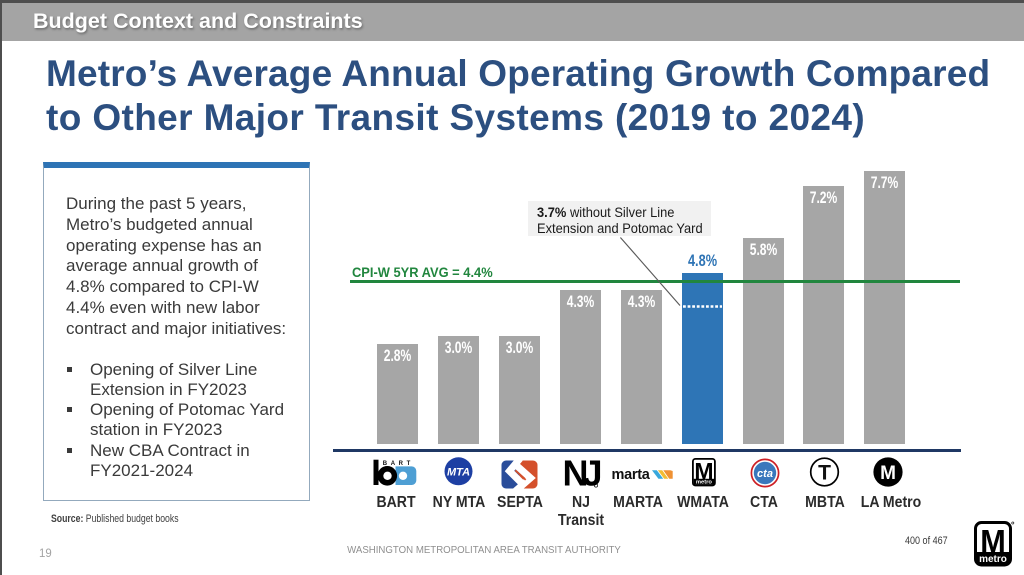  I want to click on svg-text: cta, so click(765, 474).